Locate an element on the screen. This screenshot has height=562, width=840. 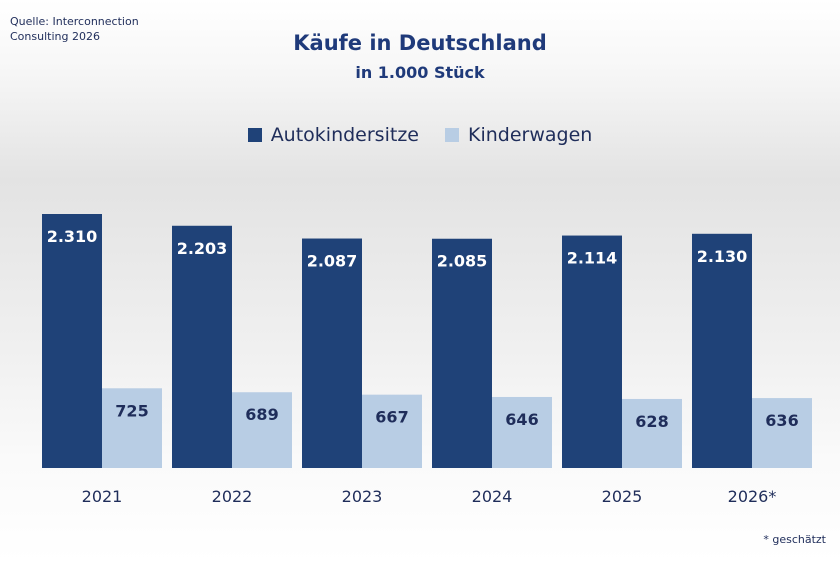
bar-kinderwagen-2021 is located at coordinates (132, 428).